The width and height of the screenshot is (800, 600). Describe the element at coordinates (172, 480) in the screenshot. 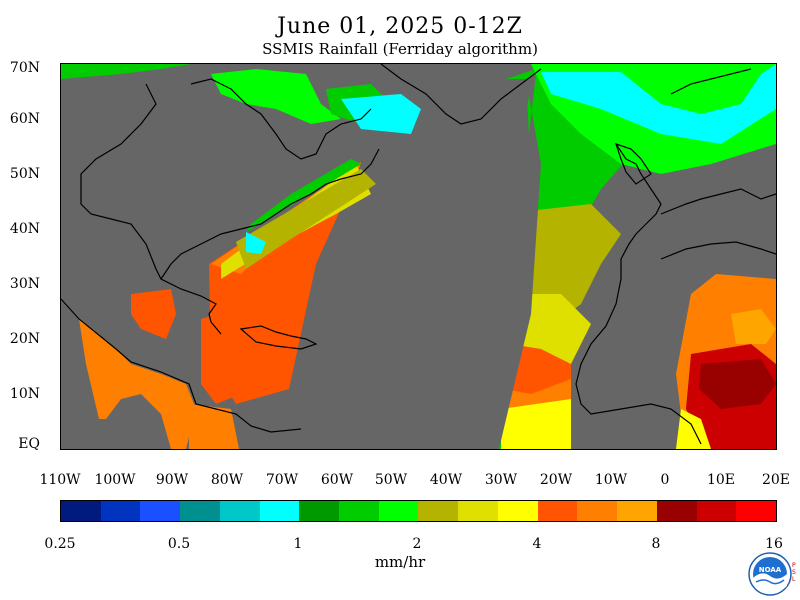

I see `lon-label-90w: 90W` at that location.